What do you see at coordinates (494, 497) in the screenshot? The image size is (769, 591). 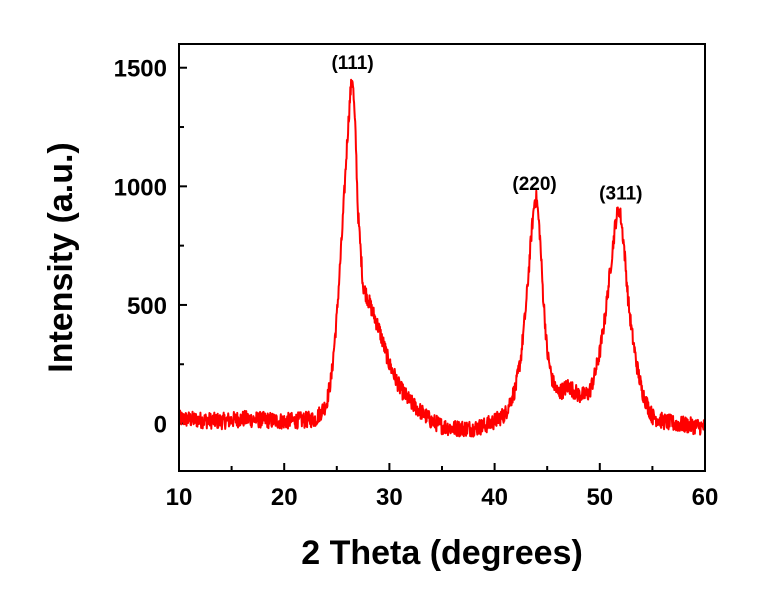 I see `x-tick-label: 40` at bounding box center [494, 497].